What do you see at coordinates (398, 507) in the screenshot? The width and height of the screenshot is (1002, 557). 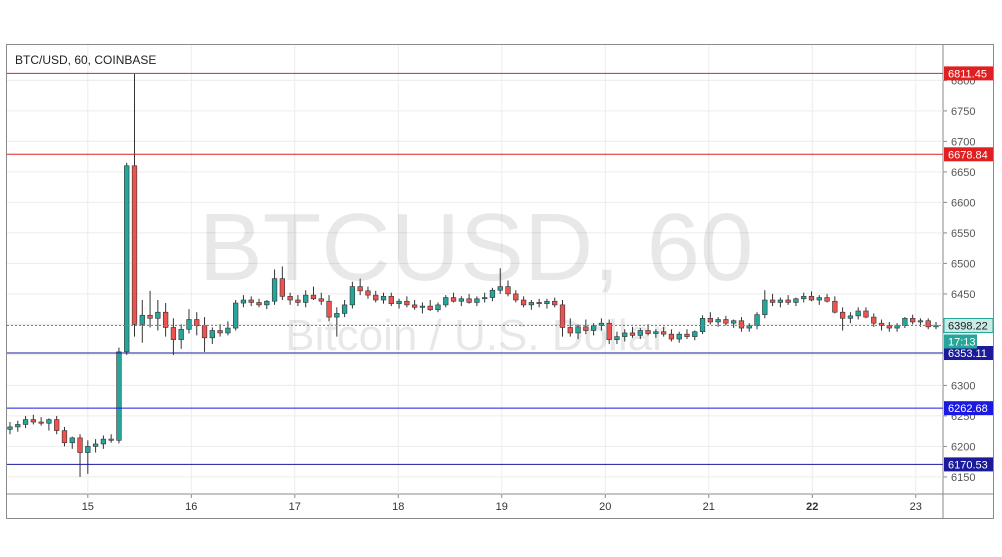 I see `x-tick-label: 18` at bounding box center [398, 507].